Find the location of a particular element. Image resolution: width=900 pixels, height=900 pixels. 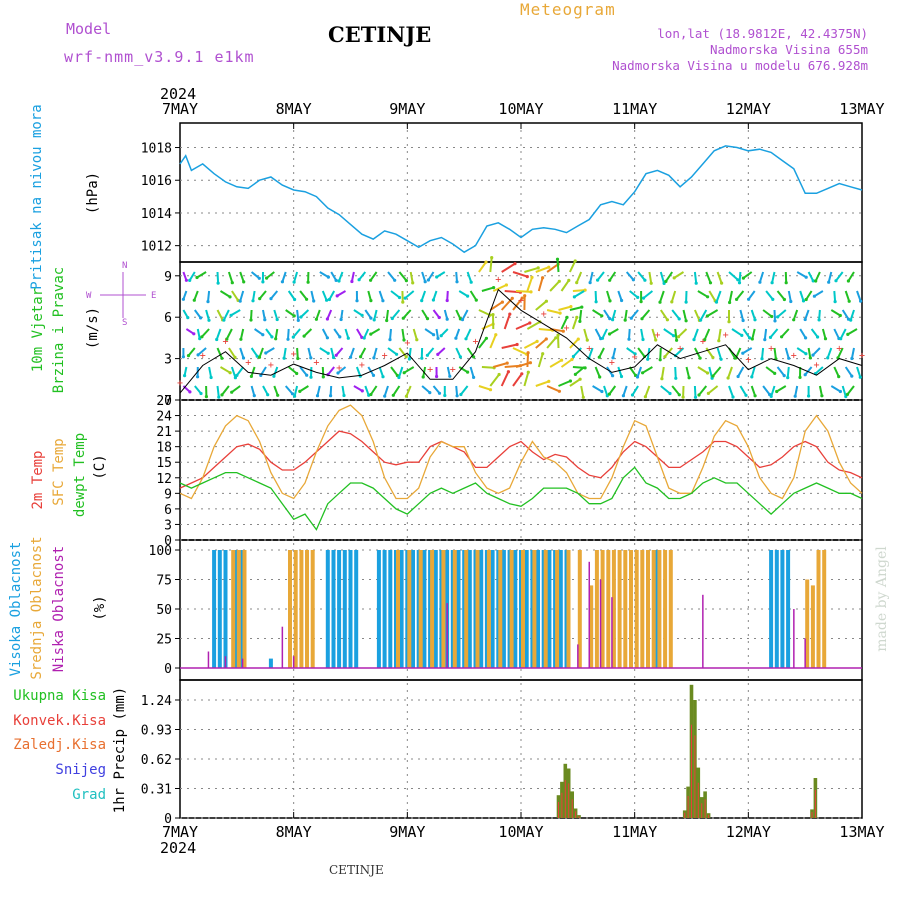

model-label: Model is located at coordinates (89, 29).